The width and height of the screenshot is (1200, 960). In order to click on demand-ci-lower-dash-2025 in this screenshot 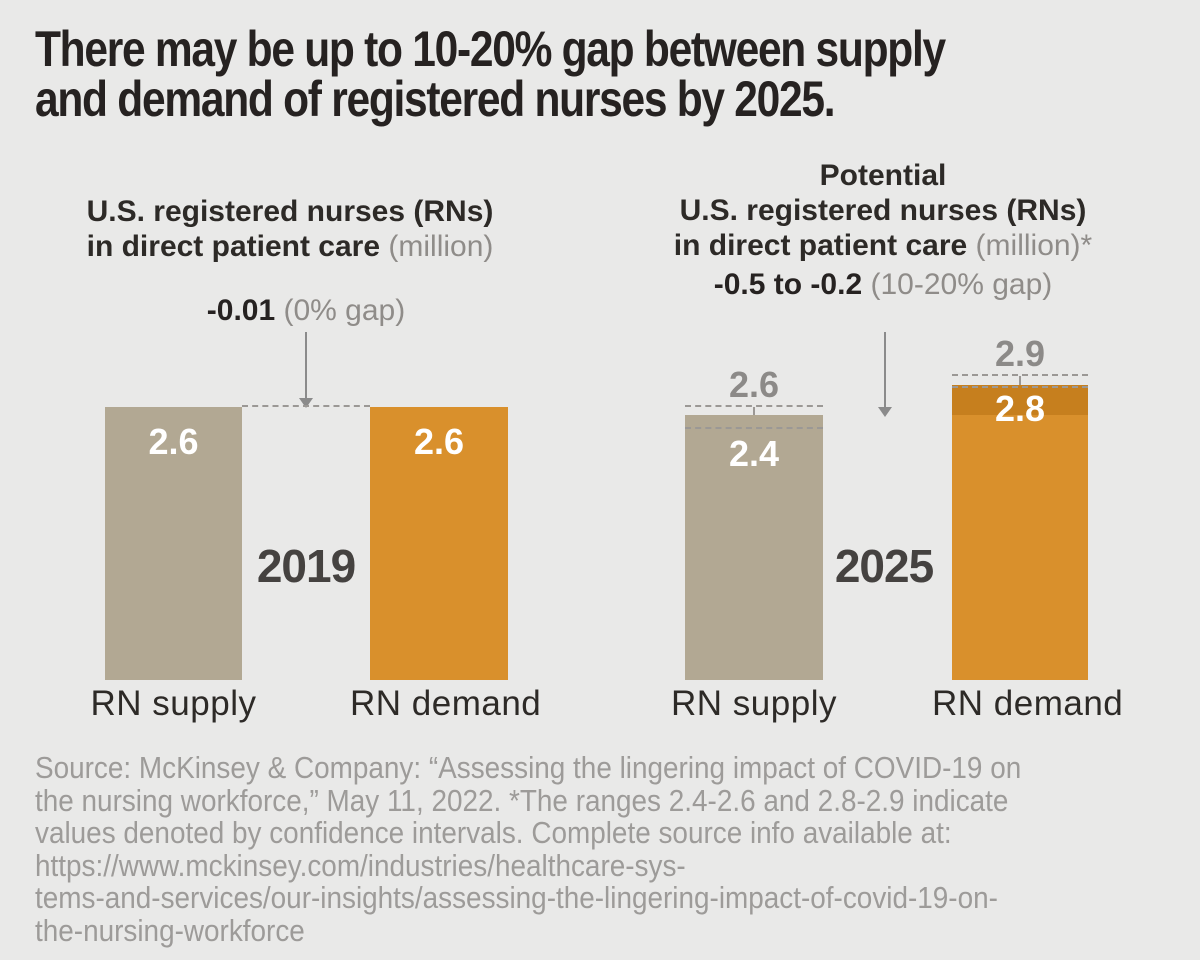, I will do `click(1020, 387)`.